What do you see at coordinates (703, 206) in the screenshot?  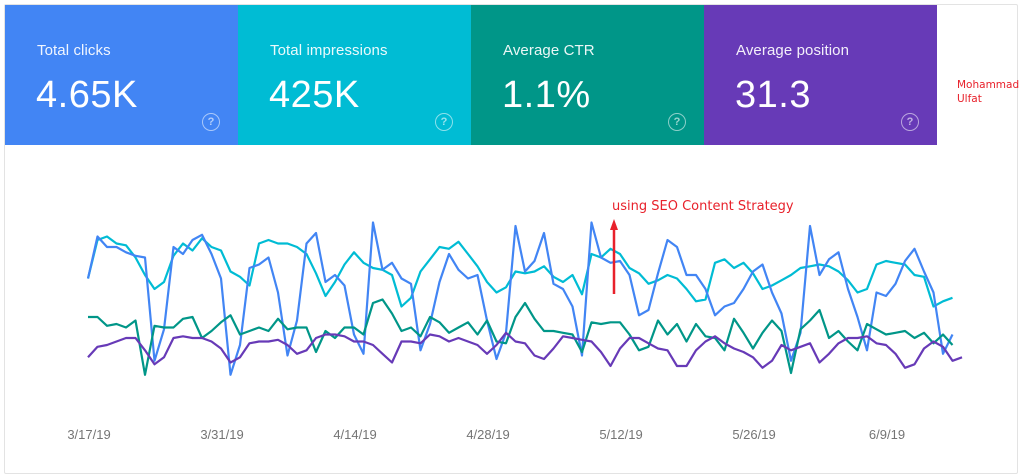 I see `chart-annotation: using SEO Content Strategy` at bounding box center [703, 206].